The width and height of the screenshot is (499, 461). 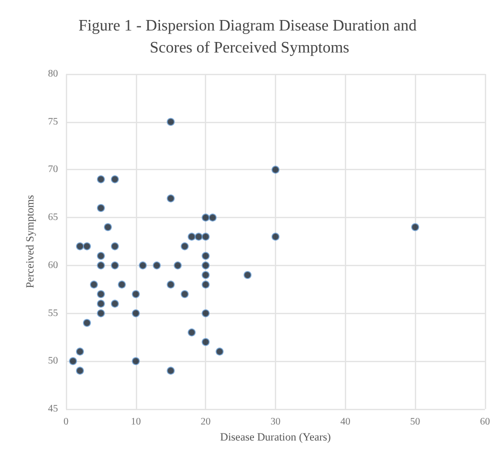 I want to click on x-tick-label: 40, so click(x=345, y=422).